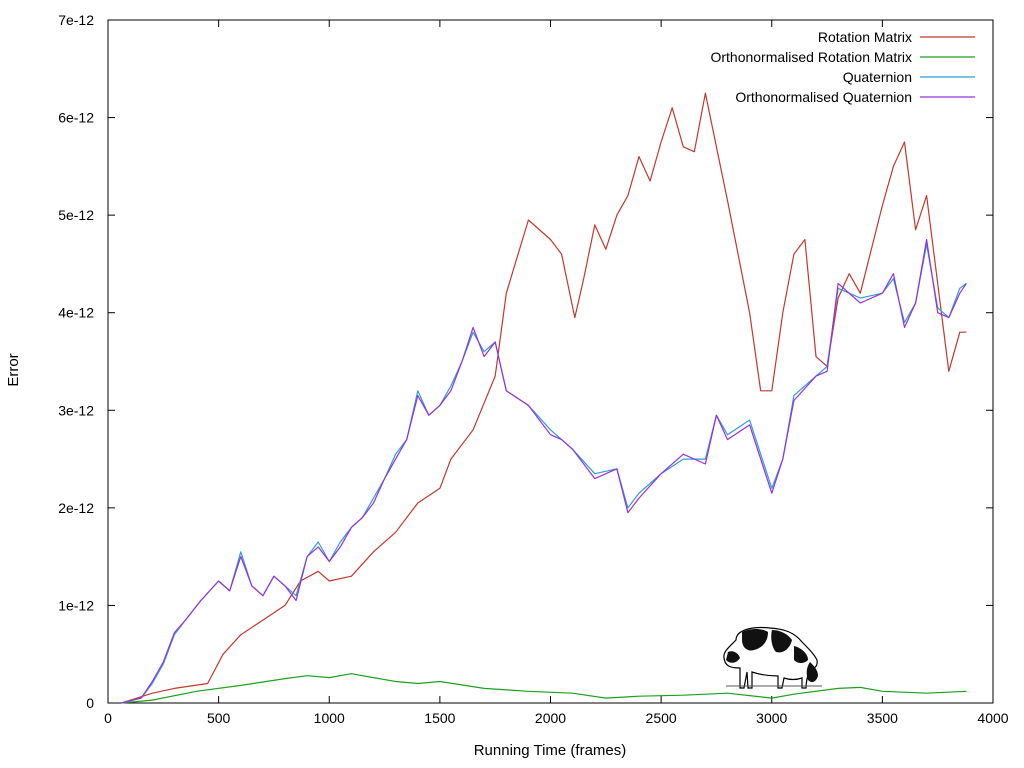 This screenshot has height=768, width=1024. I want to click on y-axis-title: Error, so click(13, 369).